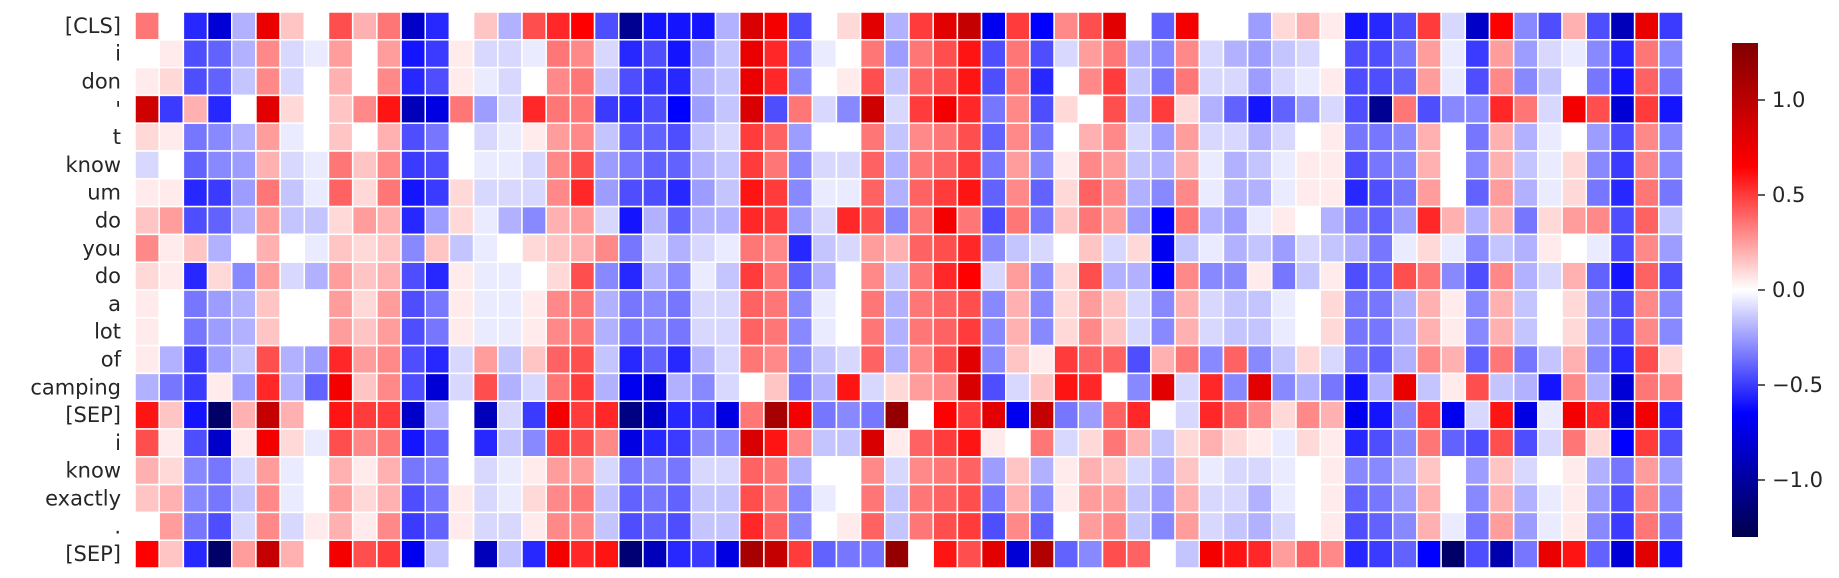  Describe the element at coordinates (1777, 290) in the screenshot. I see `colorbar: 1.0 0.5 0.0 −0.5 −1.0` at that location.